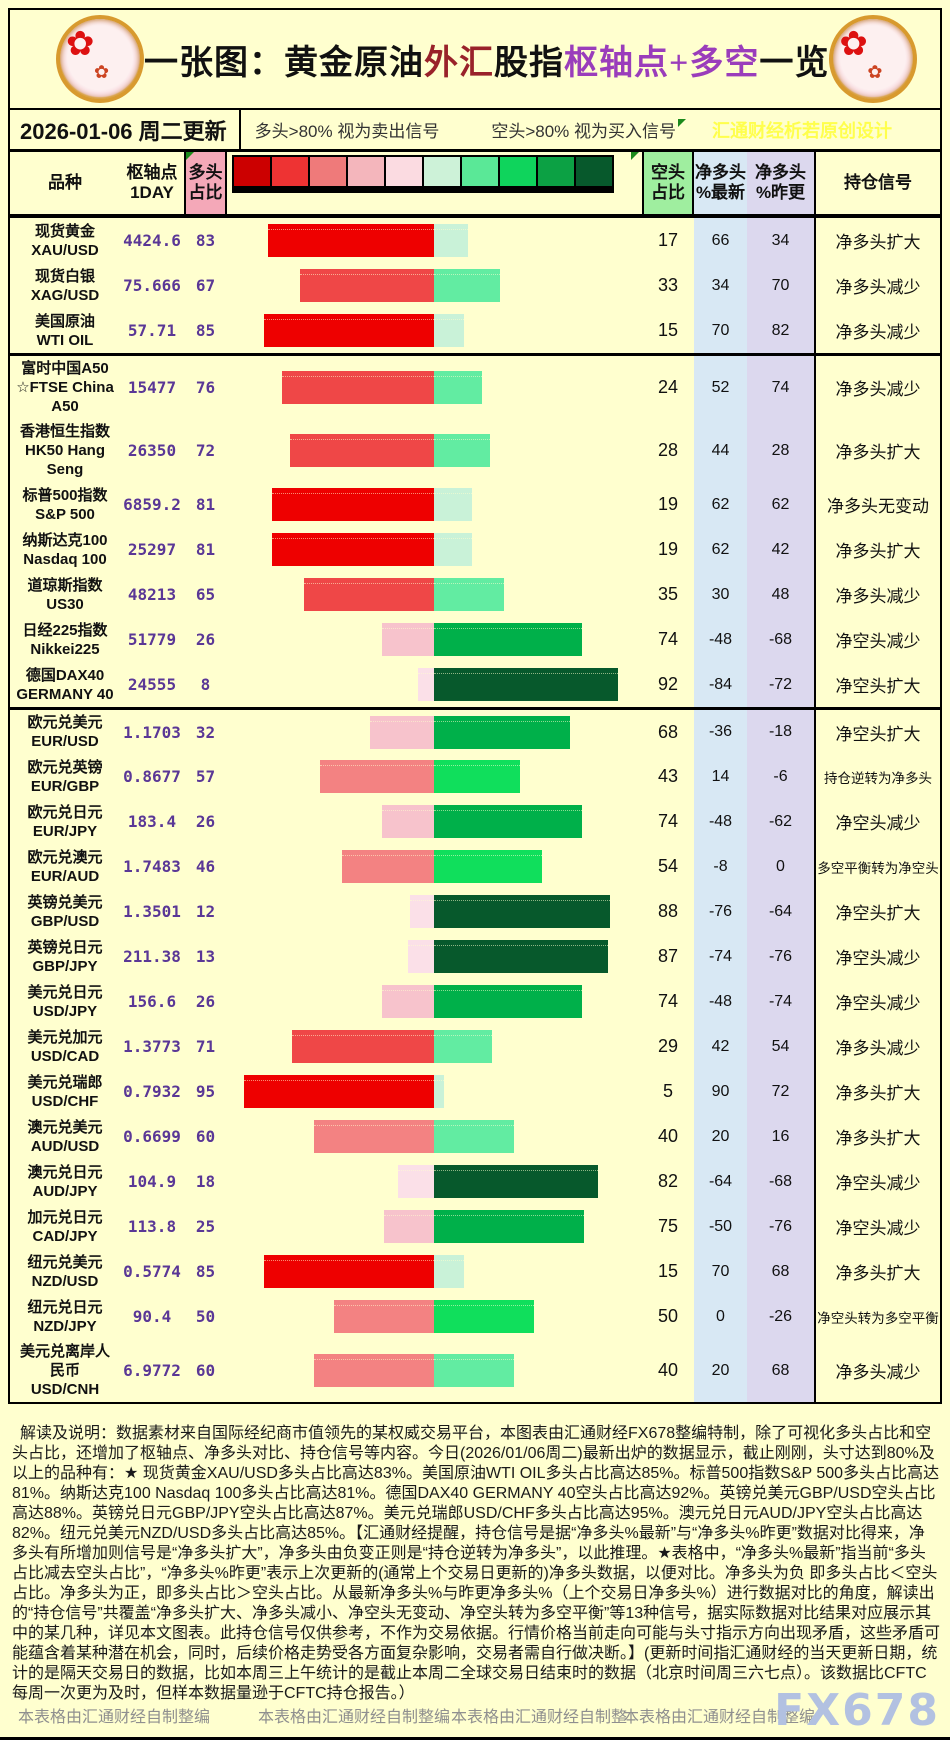 The image size is (950, 1740). What do you see at coordinates (780, 956) in the screenshot?
I see `net-long-prev: -76` at bounding box center [780, 956].